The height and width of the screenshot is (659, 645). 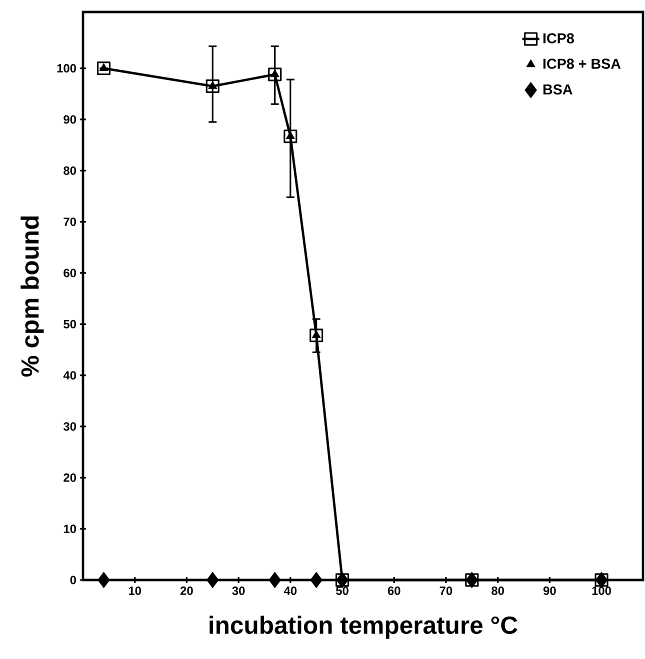 I want to click on x-tick-label: 50, so click(x=342, y=590).